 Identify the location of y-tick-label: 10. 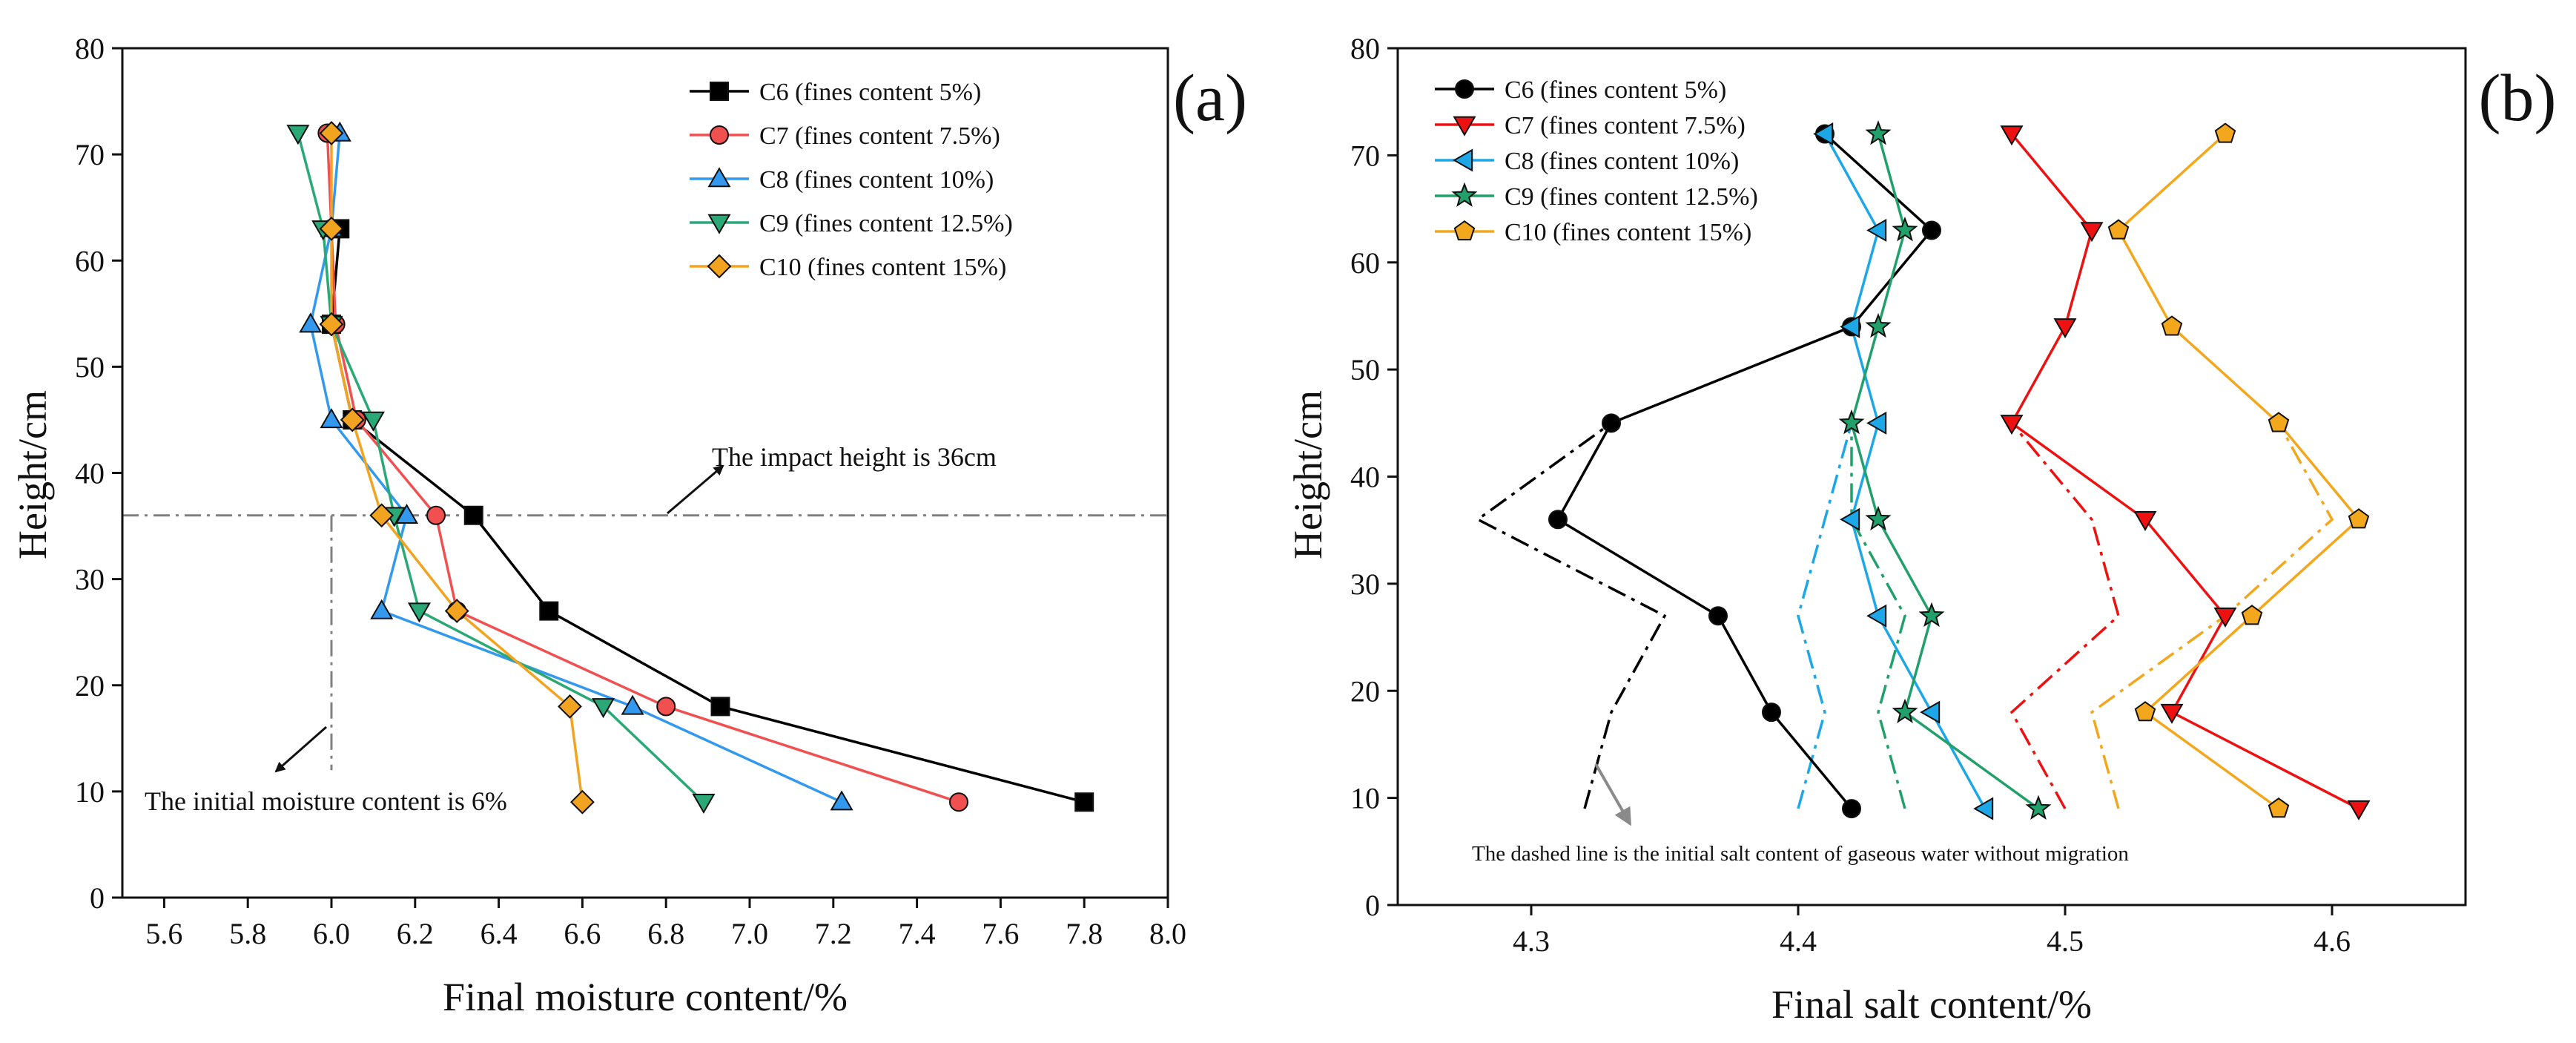
(90, 792).